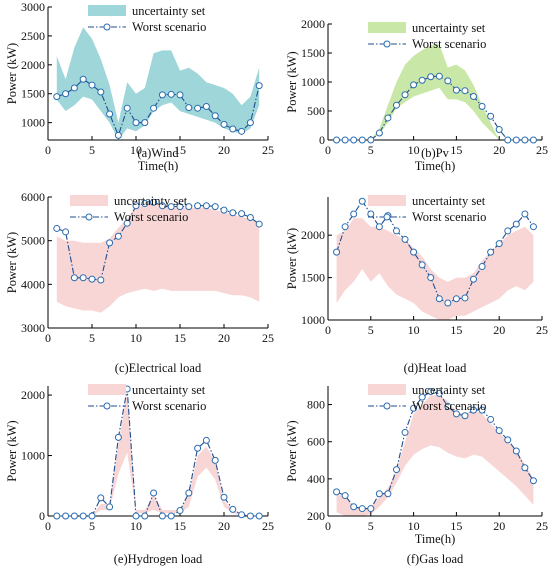 This screenshot has height=570, width=550. What do you see at coordinates (435, 559) in the screenshot?
I see `panel-caption: (f)Gas load` at bounding box center [435, 559].